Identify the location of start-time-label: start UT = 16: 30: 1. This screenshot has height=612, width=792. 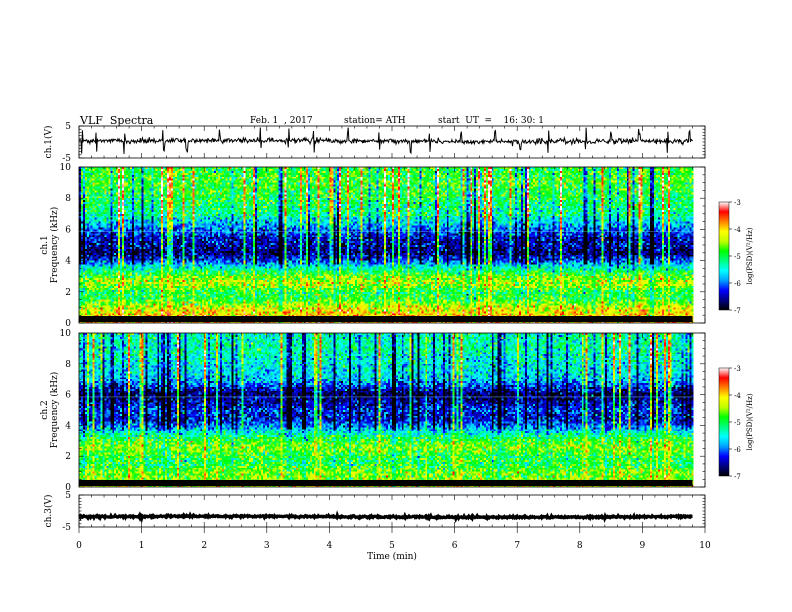
(491, 121).